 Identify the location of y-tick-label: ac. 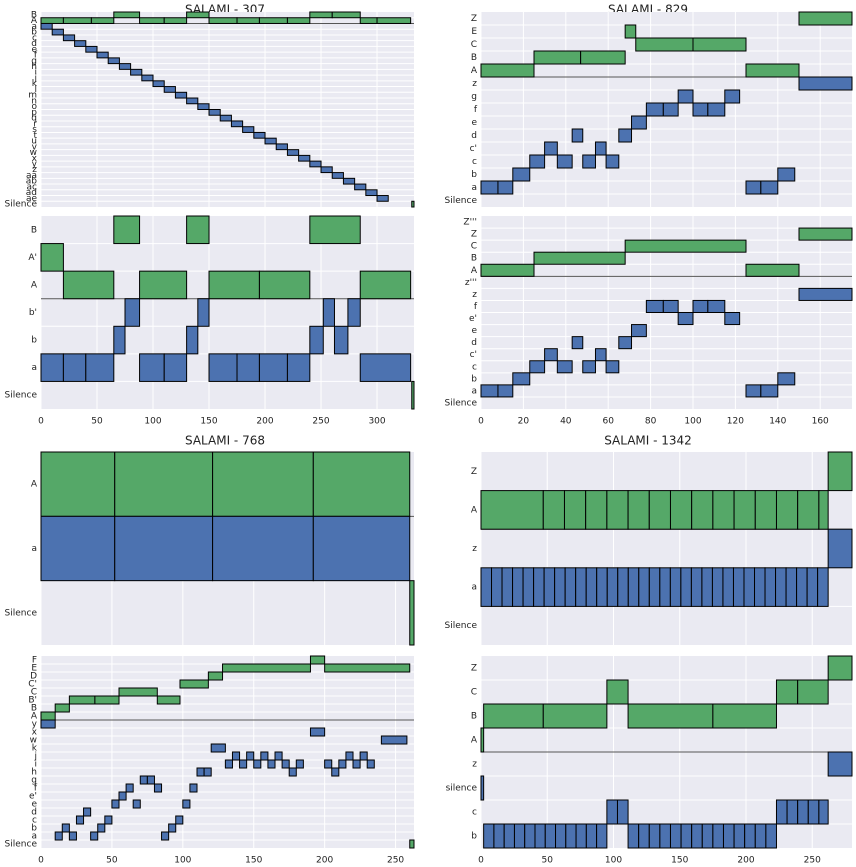
(32, 187).